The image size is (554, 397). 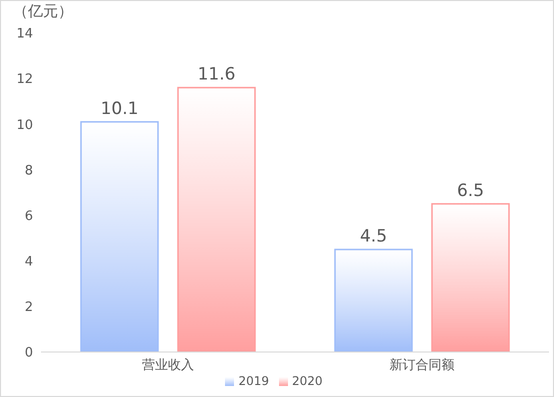 I want to click on y-tick-label: 12, so click(x=24, y=80).